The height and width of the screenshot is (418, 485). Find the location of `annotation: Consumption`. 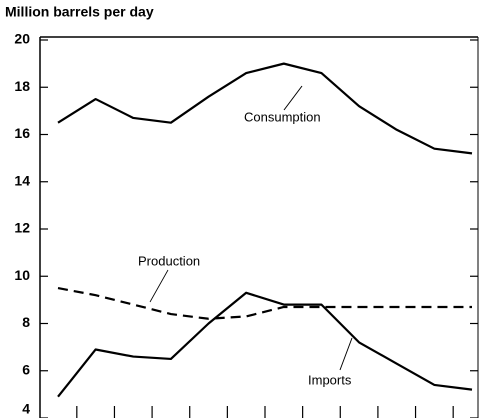

annotation: Consumption is located at coordinates (282, 116).